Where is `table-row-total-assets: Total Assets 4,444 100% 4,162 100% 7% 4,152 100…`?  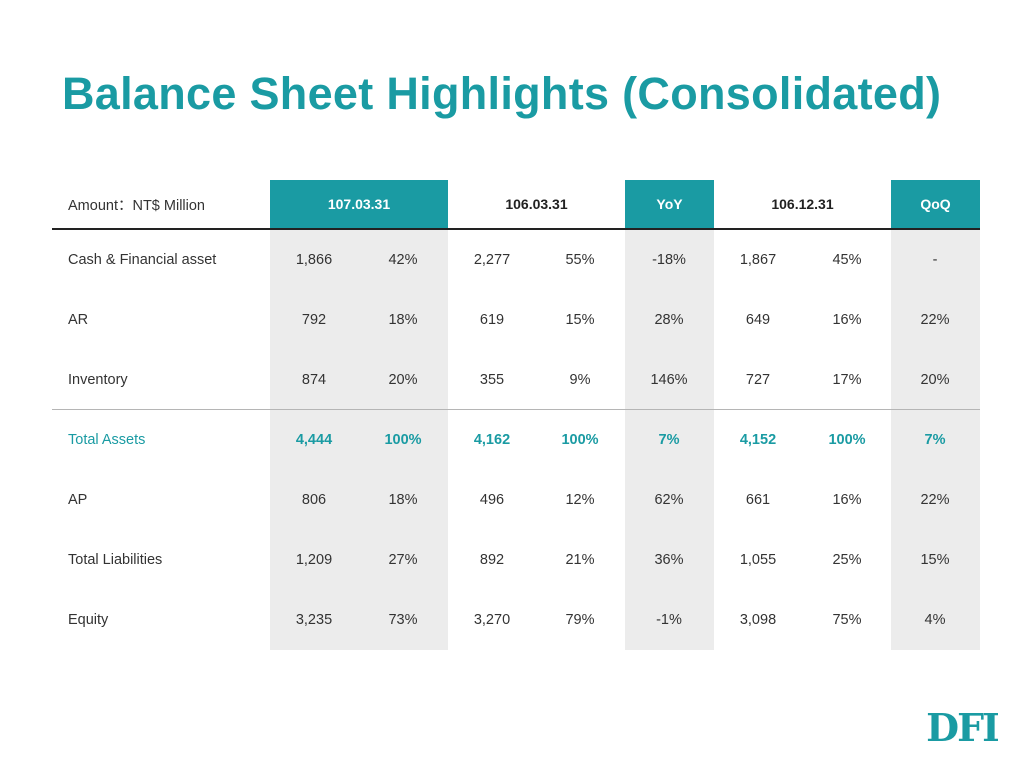
table-row-total-assets: Total Assets 4,444 100% 4,162 100% 7% 4,152 100… is located at coordinates (516, 440).